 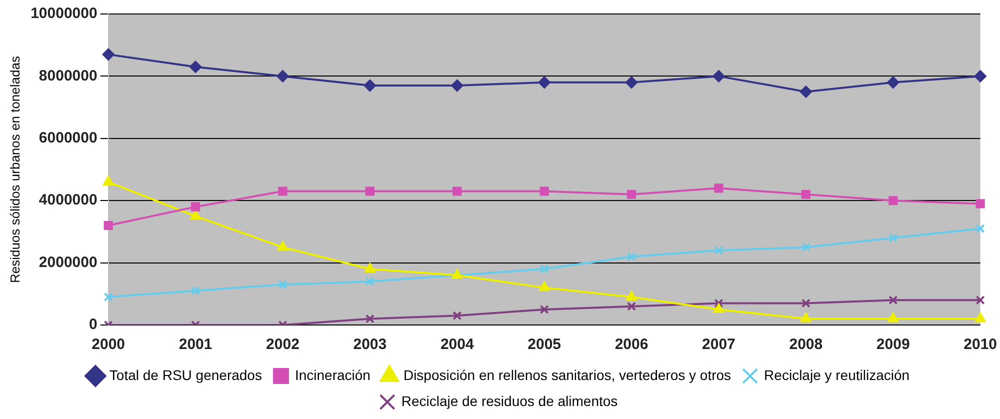 What do you see at coordinates (109, 345) in the screenshot?
I see `x-tick-label: 2000` at bounding box center [109, 345].